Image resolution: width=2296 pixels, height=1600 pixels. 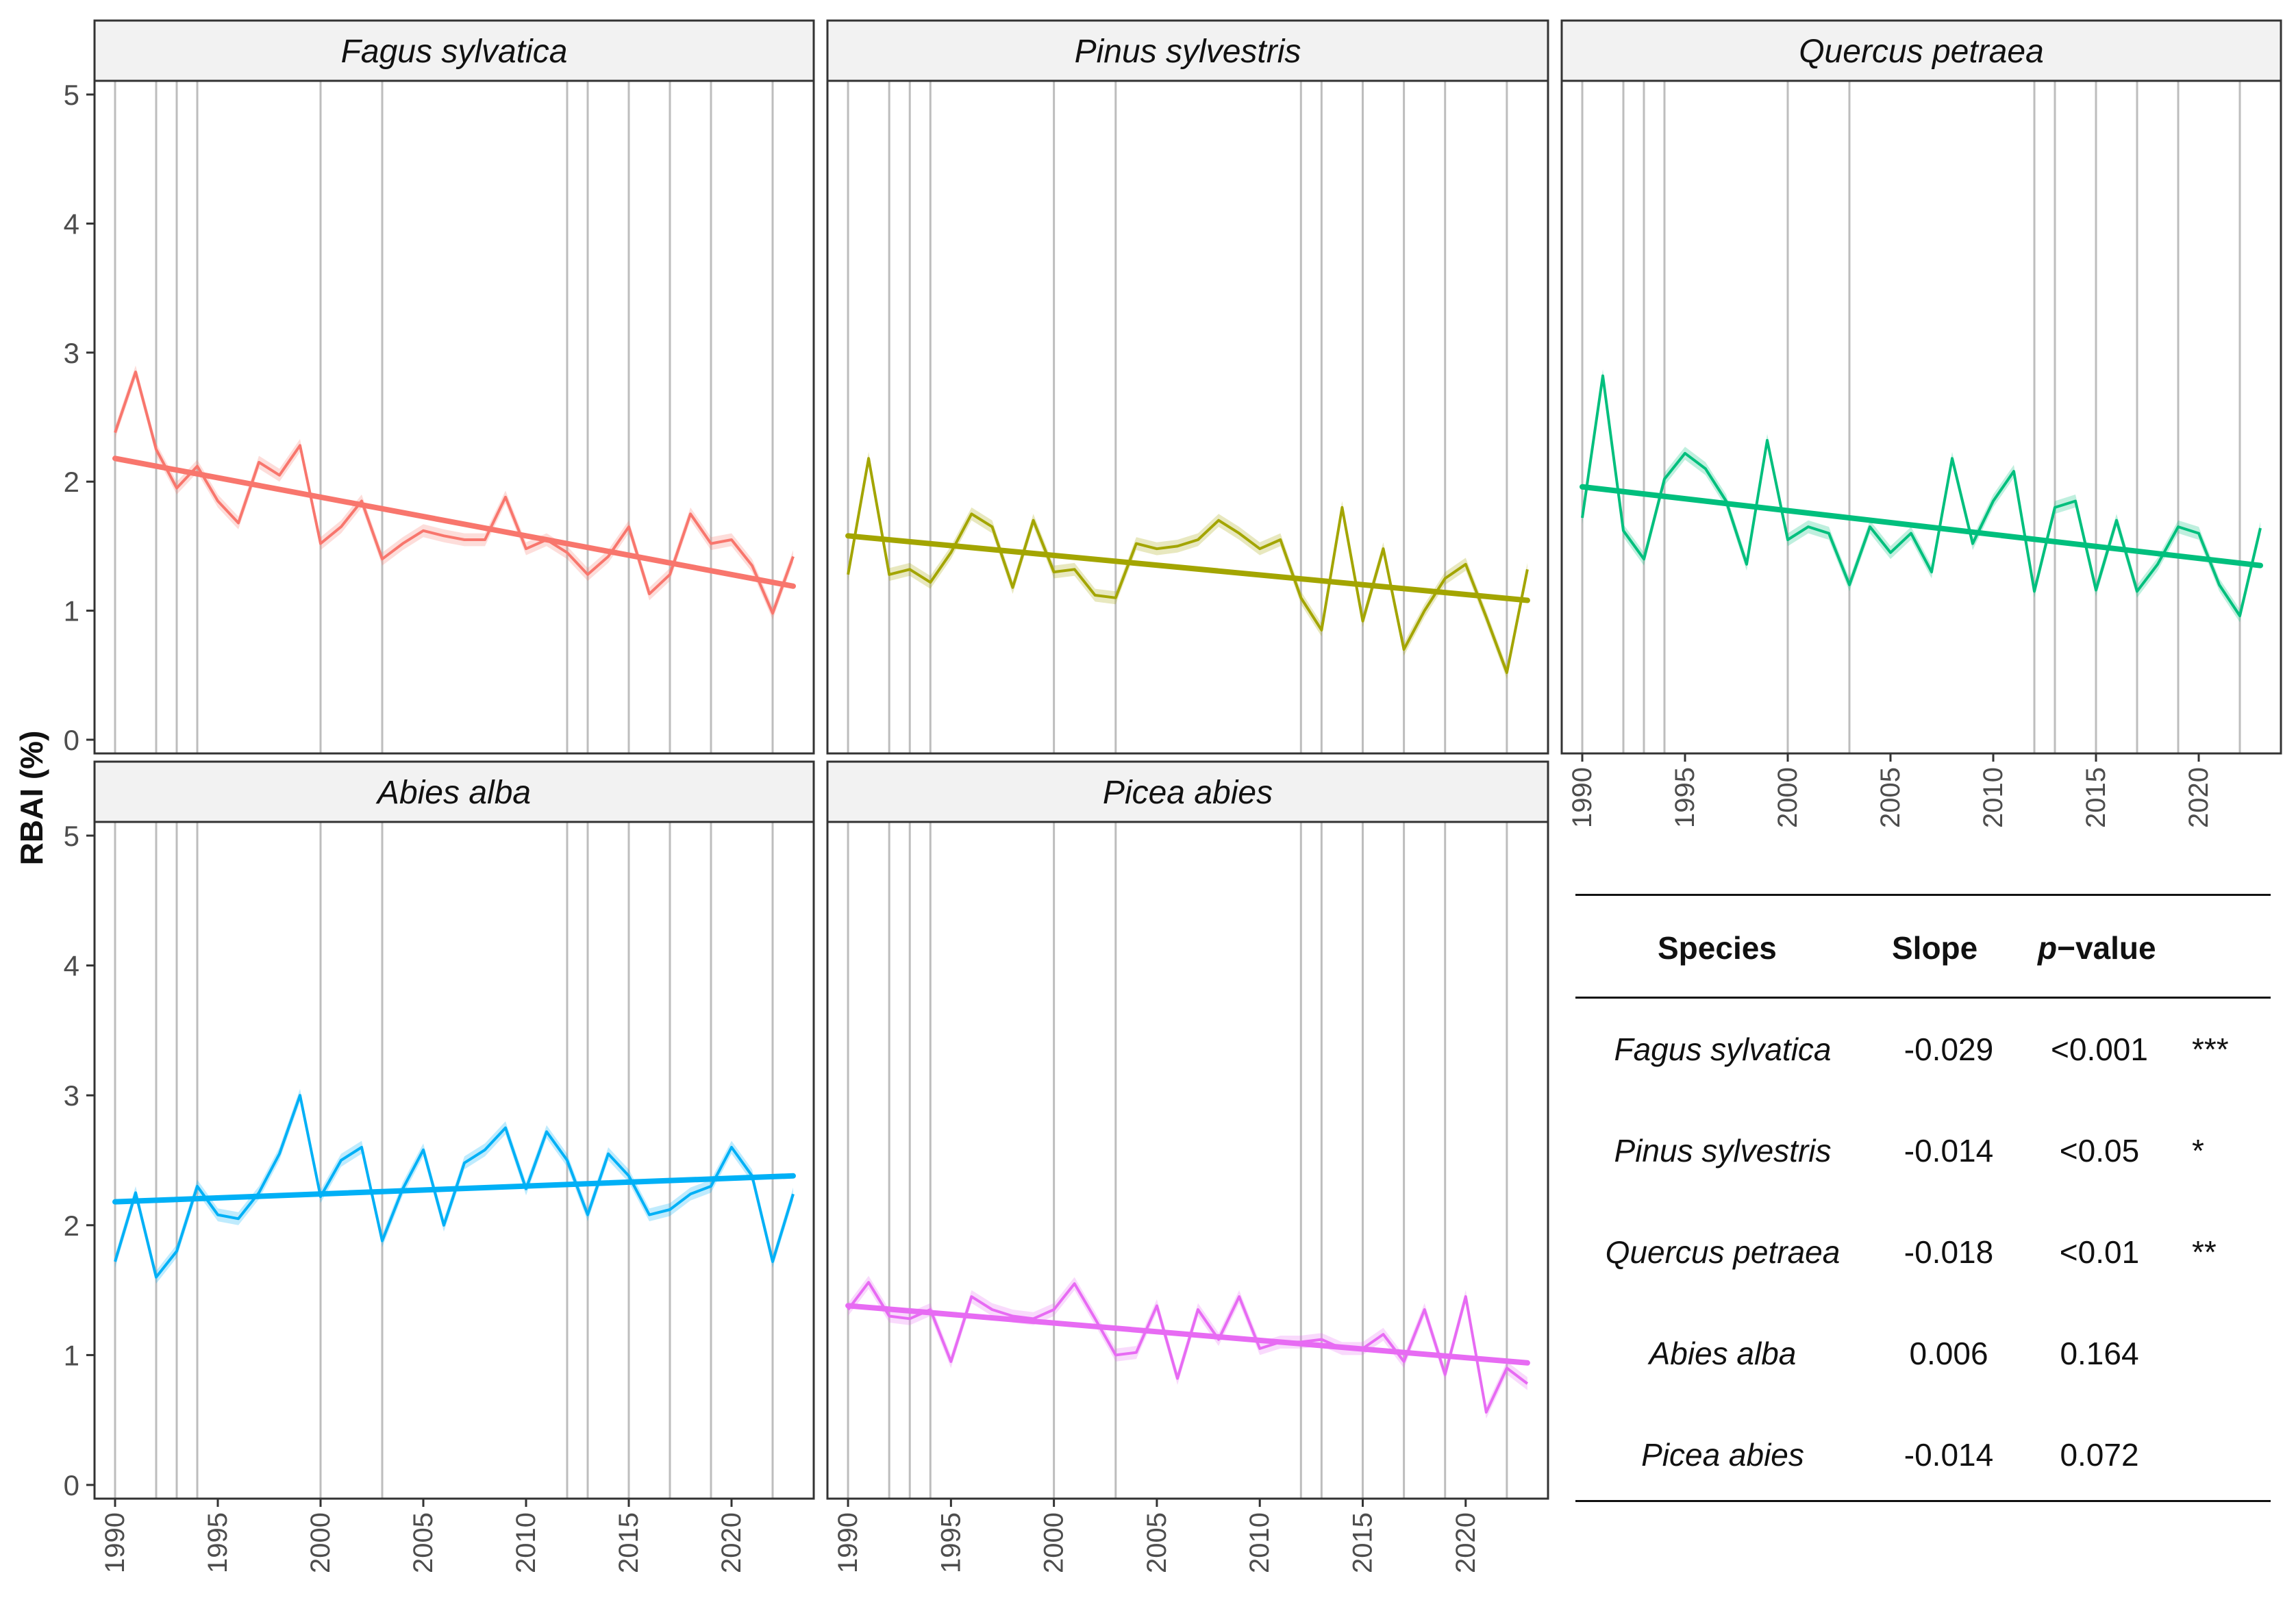 I want to click on panel-title: Picea abies, so click(x=1188, y=793).